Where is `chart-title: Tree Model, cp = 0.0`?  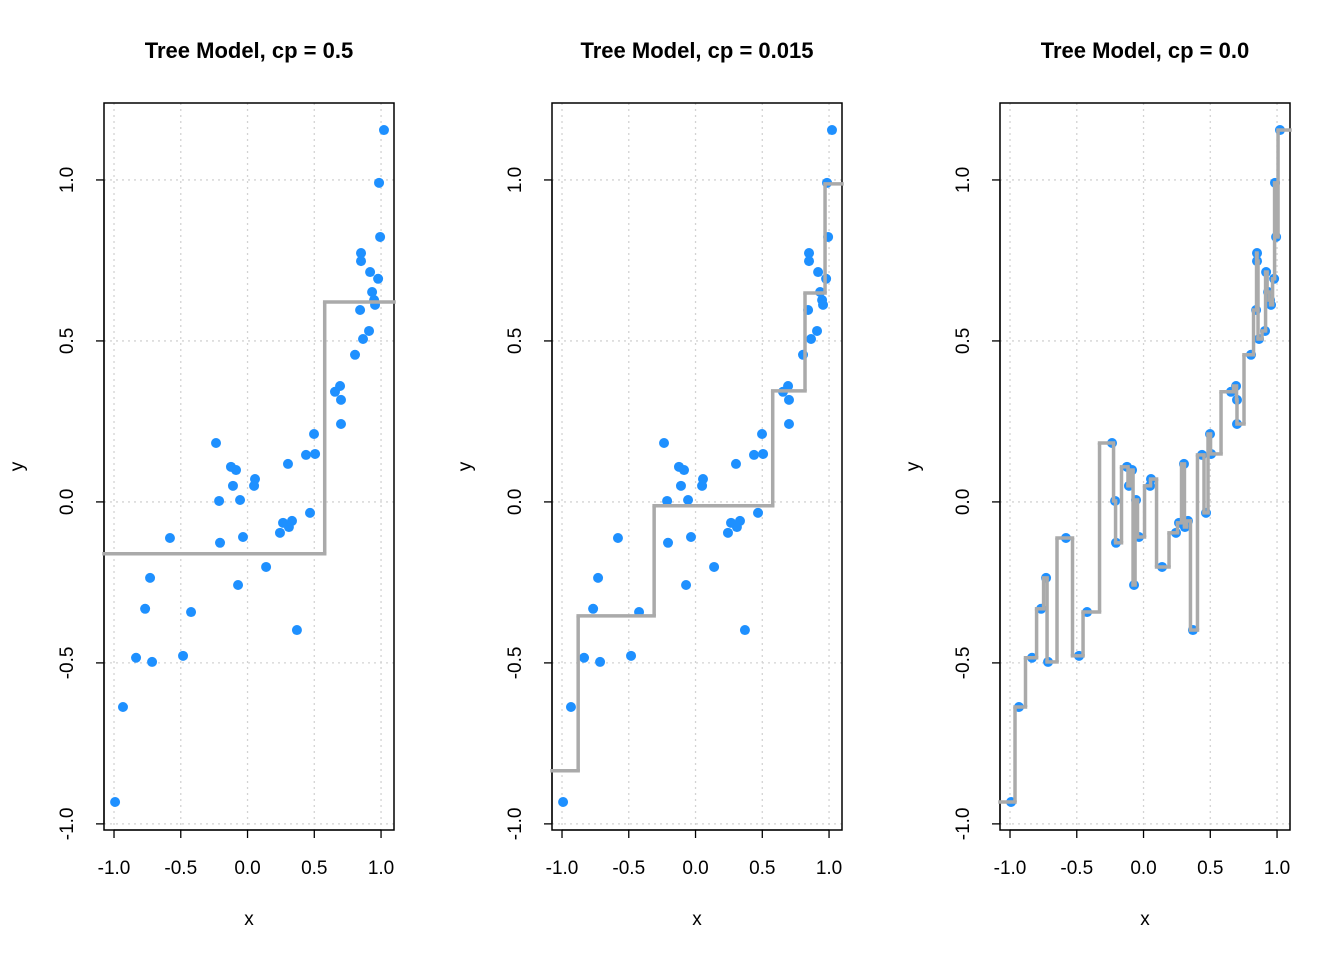
chart-title: Tree Model, cp = 0.0 is located at coordinates (1145, 50).